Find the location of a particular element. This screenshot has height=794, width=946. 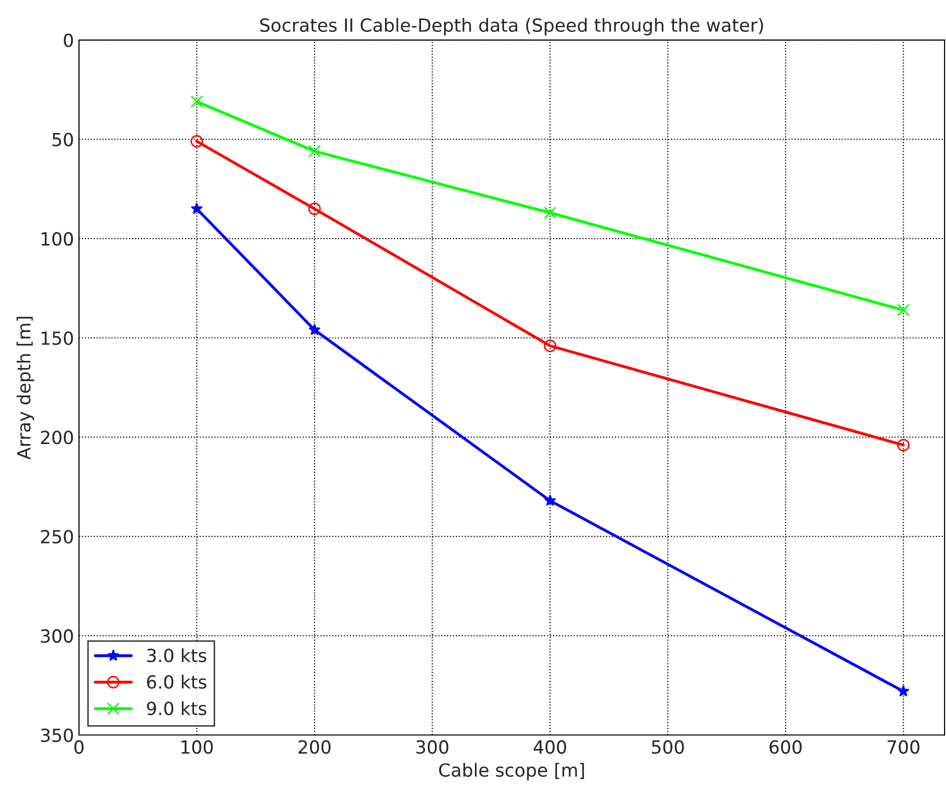

x-tick-label: 0 is located at coordinates (79, 747).